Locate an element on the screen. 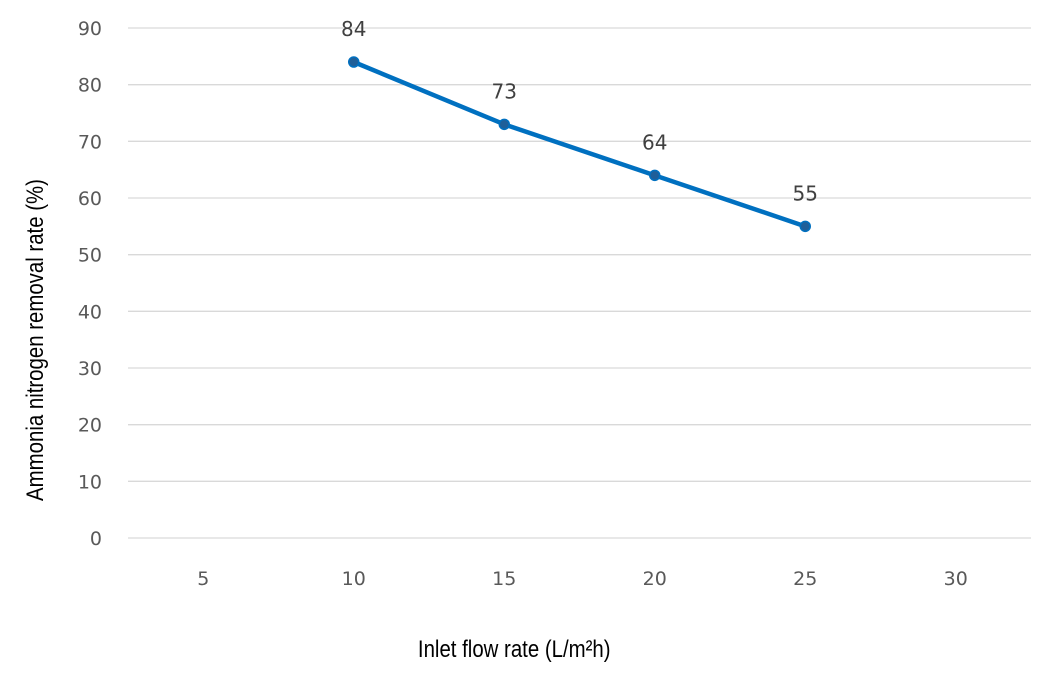 This screenshot has width=1055, height=687. data-label: 64 is located at coordinates (654, 142).